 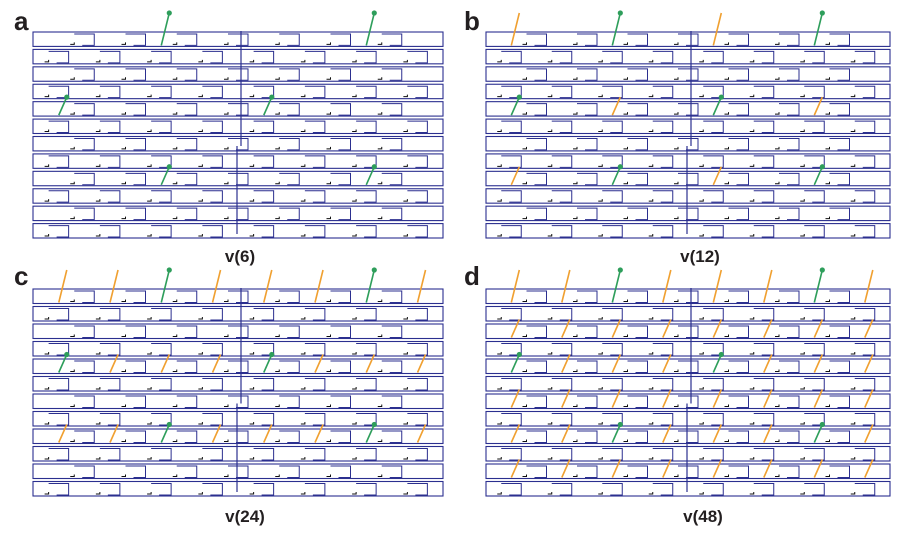 What do you see at coordinates (240, 256) in the screenshot?
I see `panel-caption: v(6)` at bounding box center [240, 256].